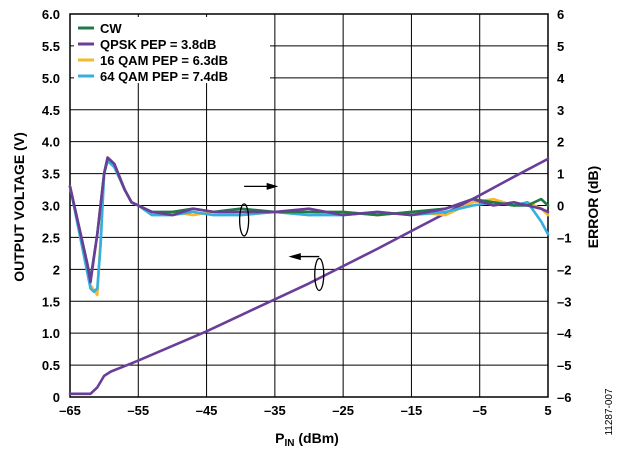 This screenshot has height=451, width=621. Describe the element at coordinates (70, 410) in the screenshot. I see `x-tick-label: –65` at that location.